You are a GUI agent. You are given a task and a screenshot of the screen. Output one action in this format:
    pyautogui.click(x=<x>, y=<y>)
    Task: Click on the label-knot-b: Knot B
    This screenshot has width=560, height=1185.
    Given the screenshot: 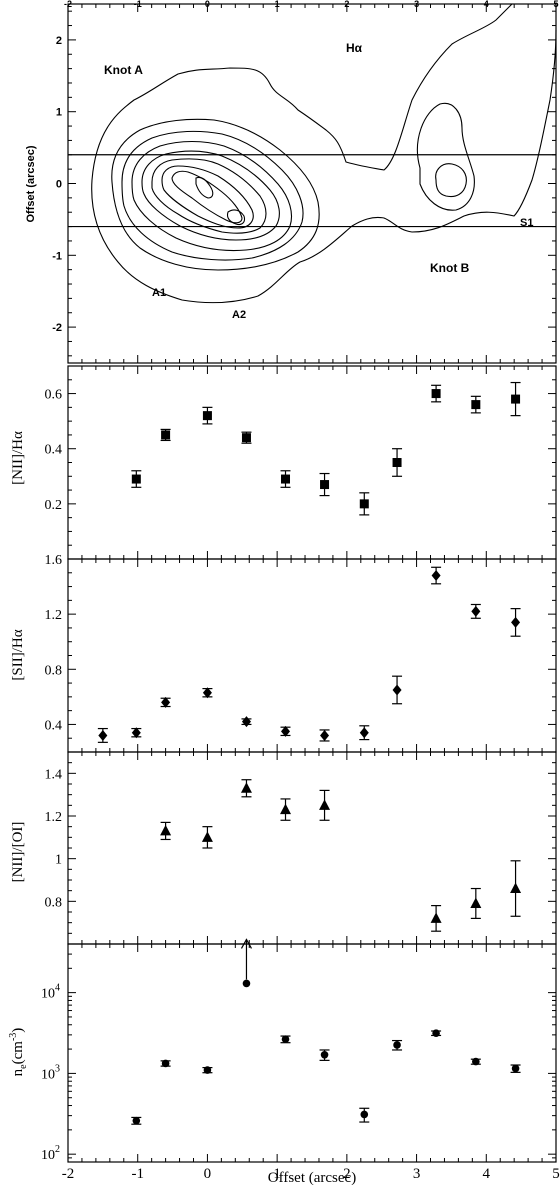 What is the action you would take?
    pyautogui.click(x=450, y=268)
    